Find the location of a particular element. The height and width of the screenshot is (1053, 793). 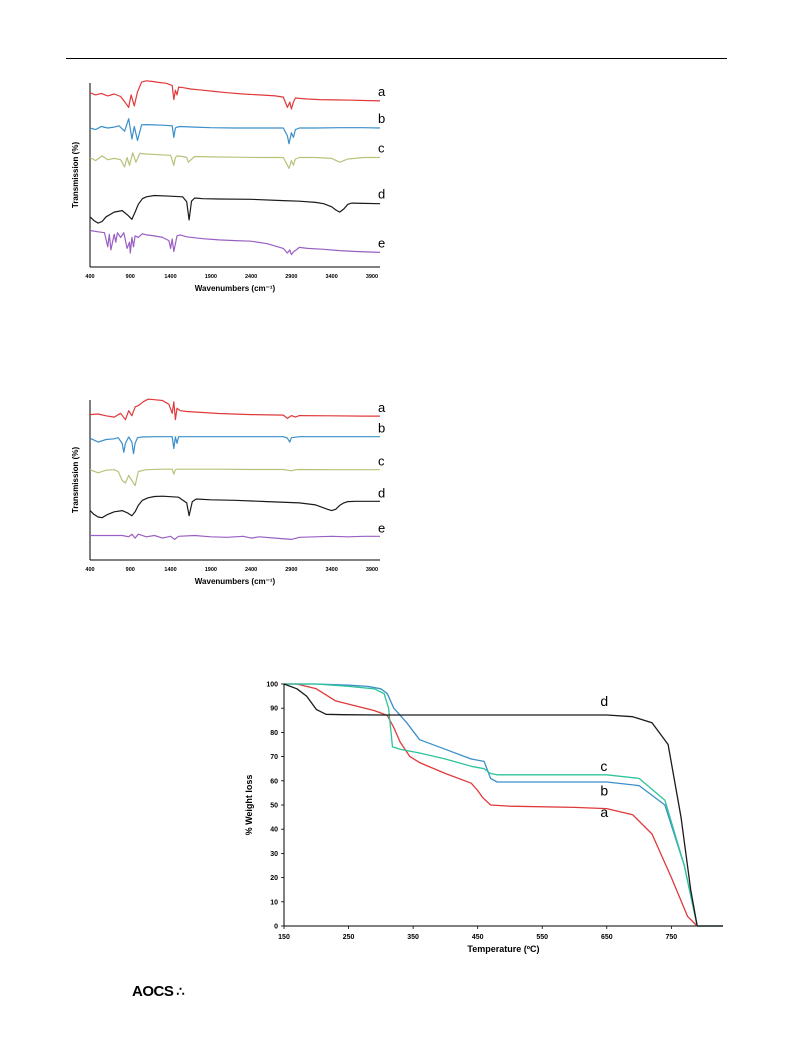

header-rule is located at coordinates (396, 58).